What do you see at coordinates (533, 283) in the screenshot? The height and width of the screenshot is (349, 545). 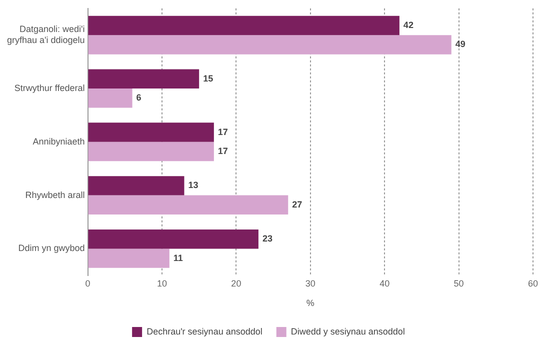 I see `x-tick-label: 60` at bounding box center [533, 283].